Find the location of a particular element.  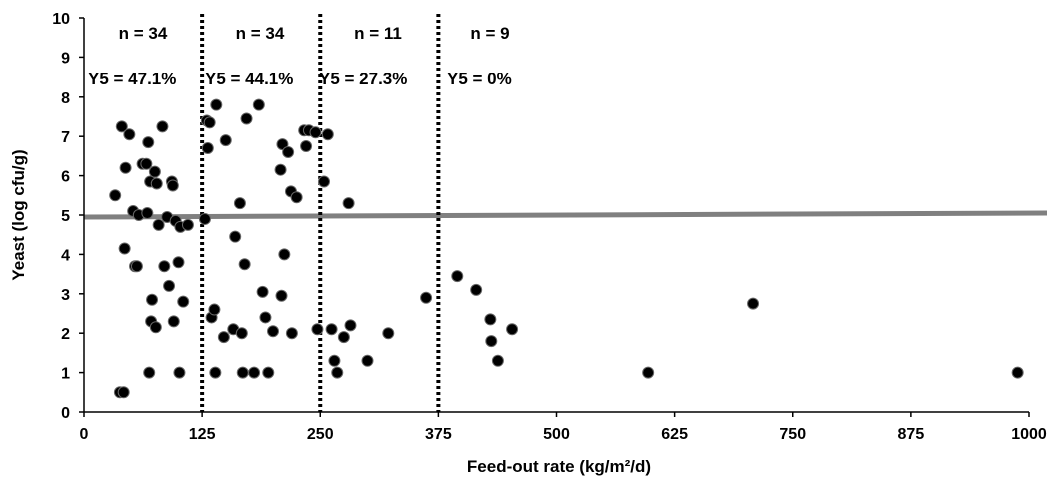

y-tick-label: 2 is located at coordinates (65, 334).